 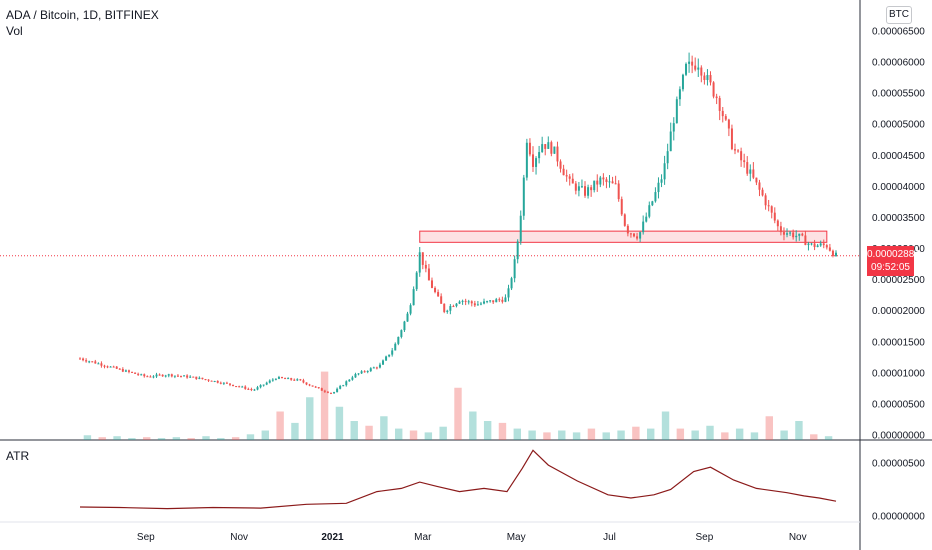 What do you see at coordinates (458, 479) in the screenshot?
I see `atr-pane` at bounding box center [458, 479].